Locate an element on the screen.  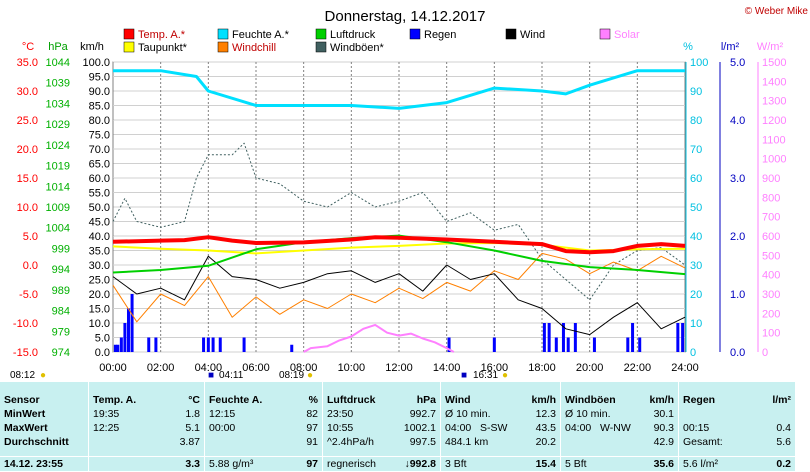
x-tick-label: 24:00 is located at coordinates (685, 368).